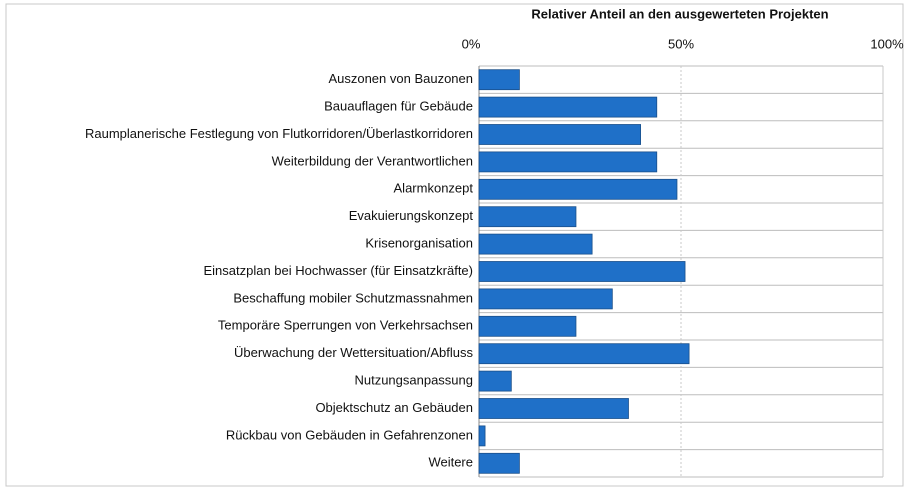 This screenshot has width=909, height=490. What do you see at coordinates (394, 407) in the screenshot?
I see `y-tick-label: Objektschutz an Gebäuden` at bounding box center [394, 407].